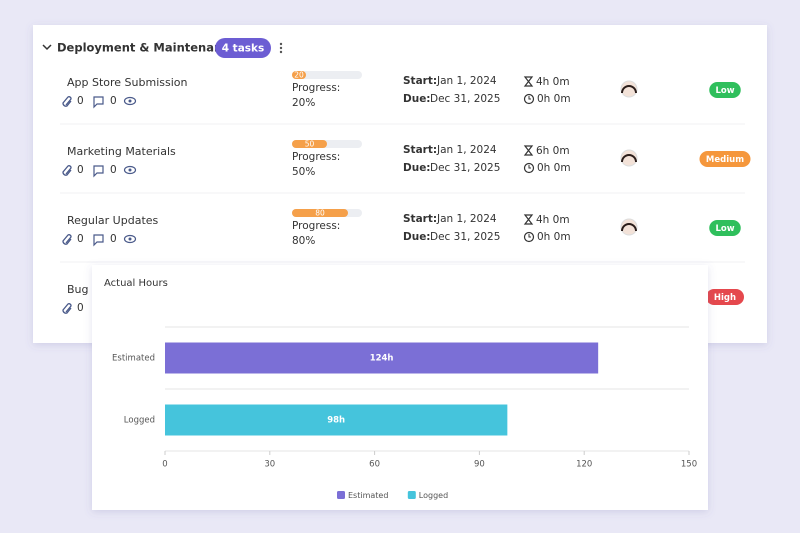  I want to click on group-title: Deployment & Maintenance, so click(147, 48).